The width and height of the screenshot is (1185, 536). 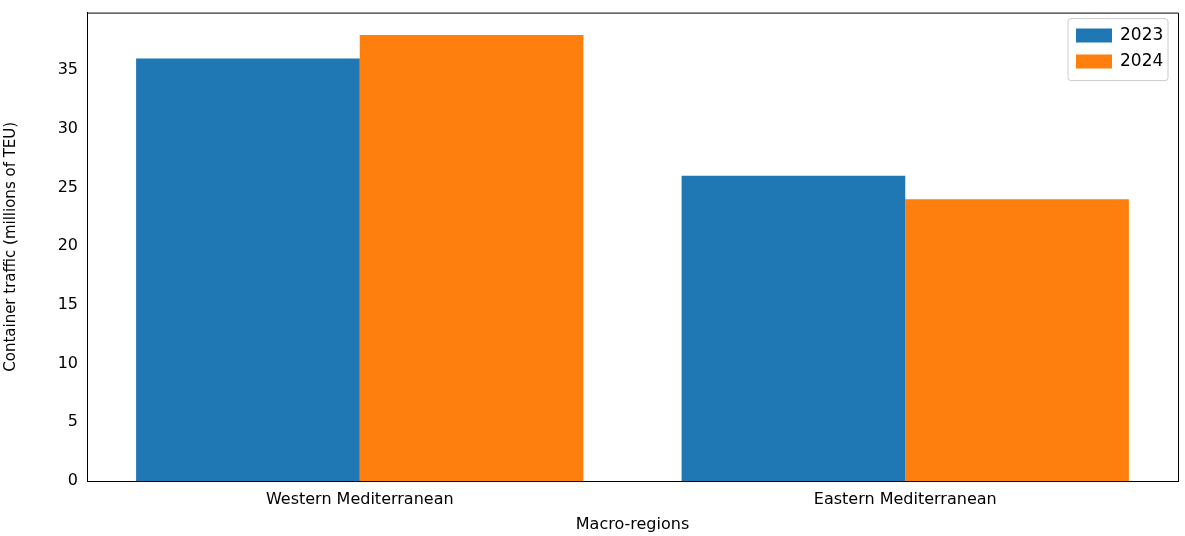 I want to click on y-tick-label: 5, so click(x=72, y=421).